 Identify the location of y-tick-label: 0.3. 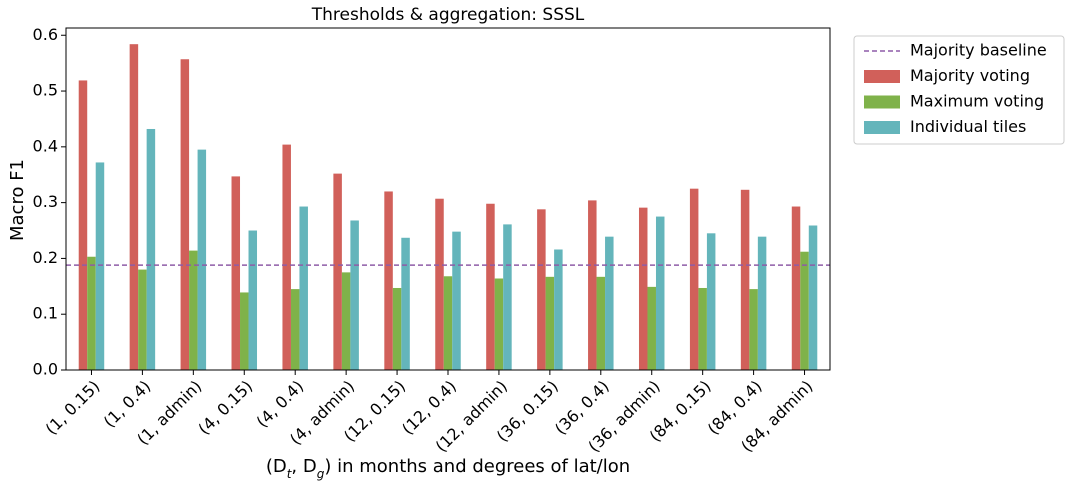
(45, 201).